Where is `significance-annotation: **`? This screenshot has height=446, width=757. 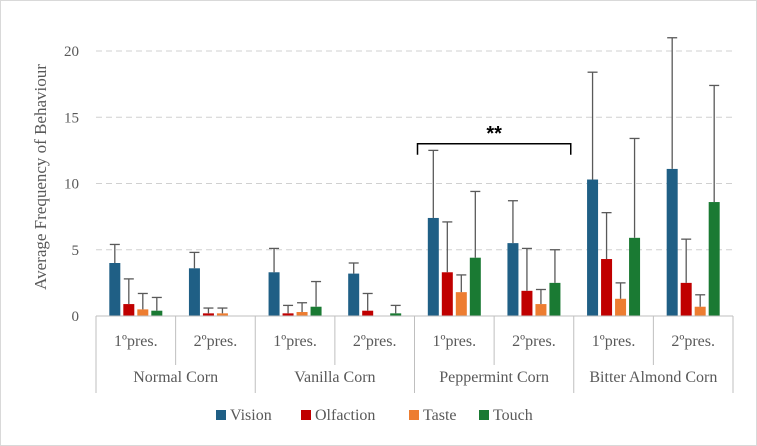 significance-annotation: ** is located at coordinates (494, 139).